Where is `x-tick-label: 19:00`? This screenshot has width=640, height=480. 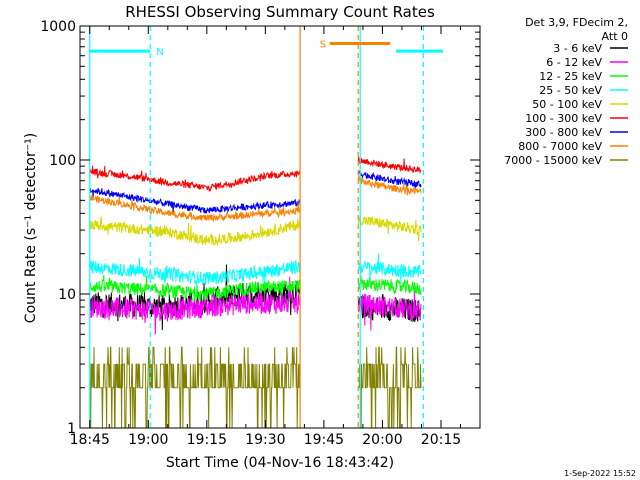
x-tick-label: 19:00 is located at coordinates (148, 440).